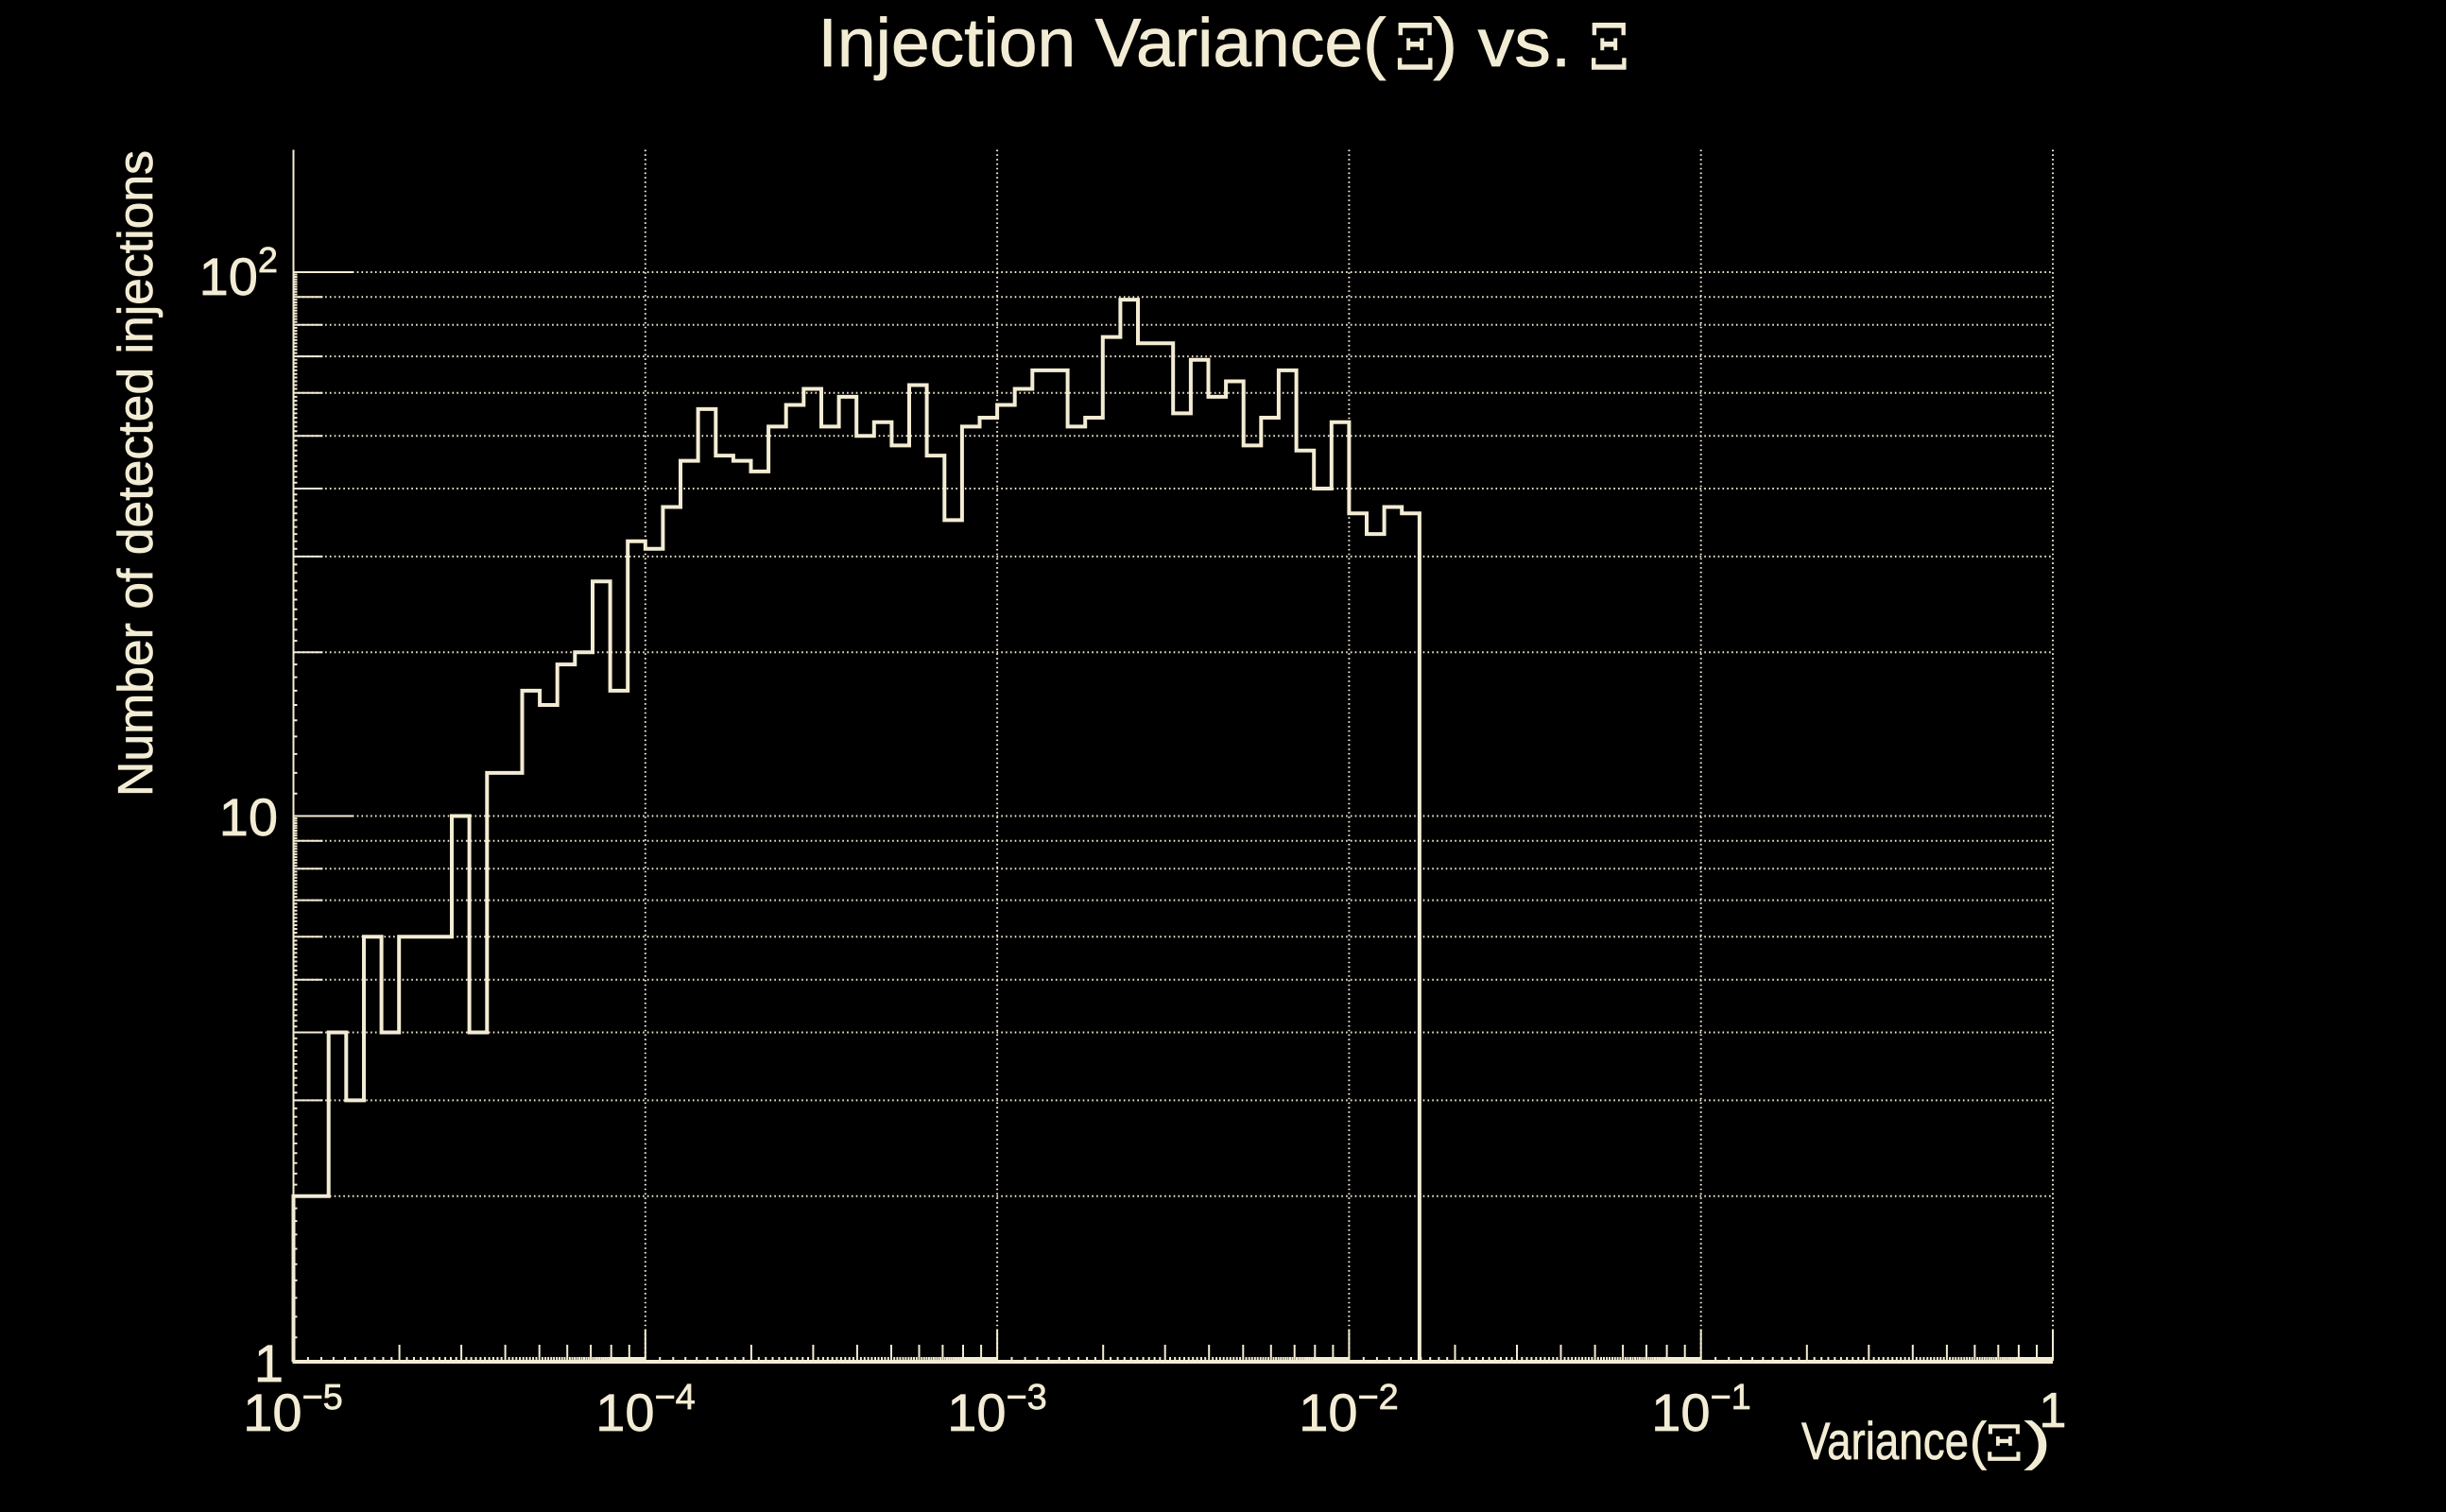 Image resolution: width=2446 pixels, height=1512 pixels. Describe the element at coordinates (997, 1410) in the screenshot. I see `svg-text: 10⁻³` at that location.